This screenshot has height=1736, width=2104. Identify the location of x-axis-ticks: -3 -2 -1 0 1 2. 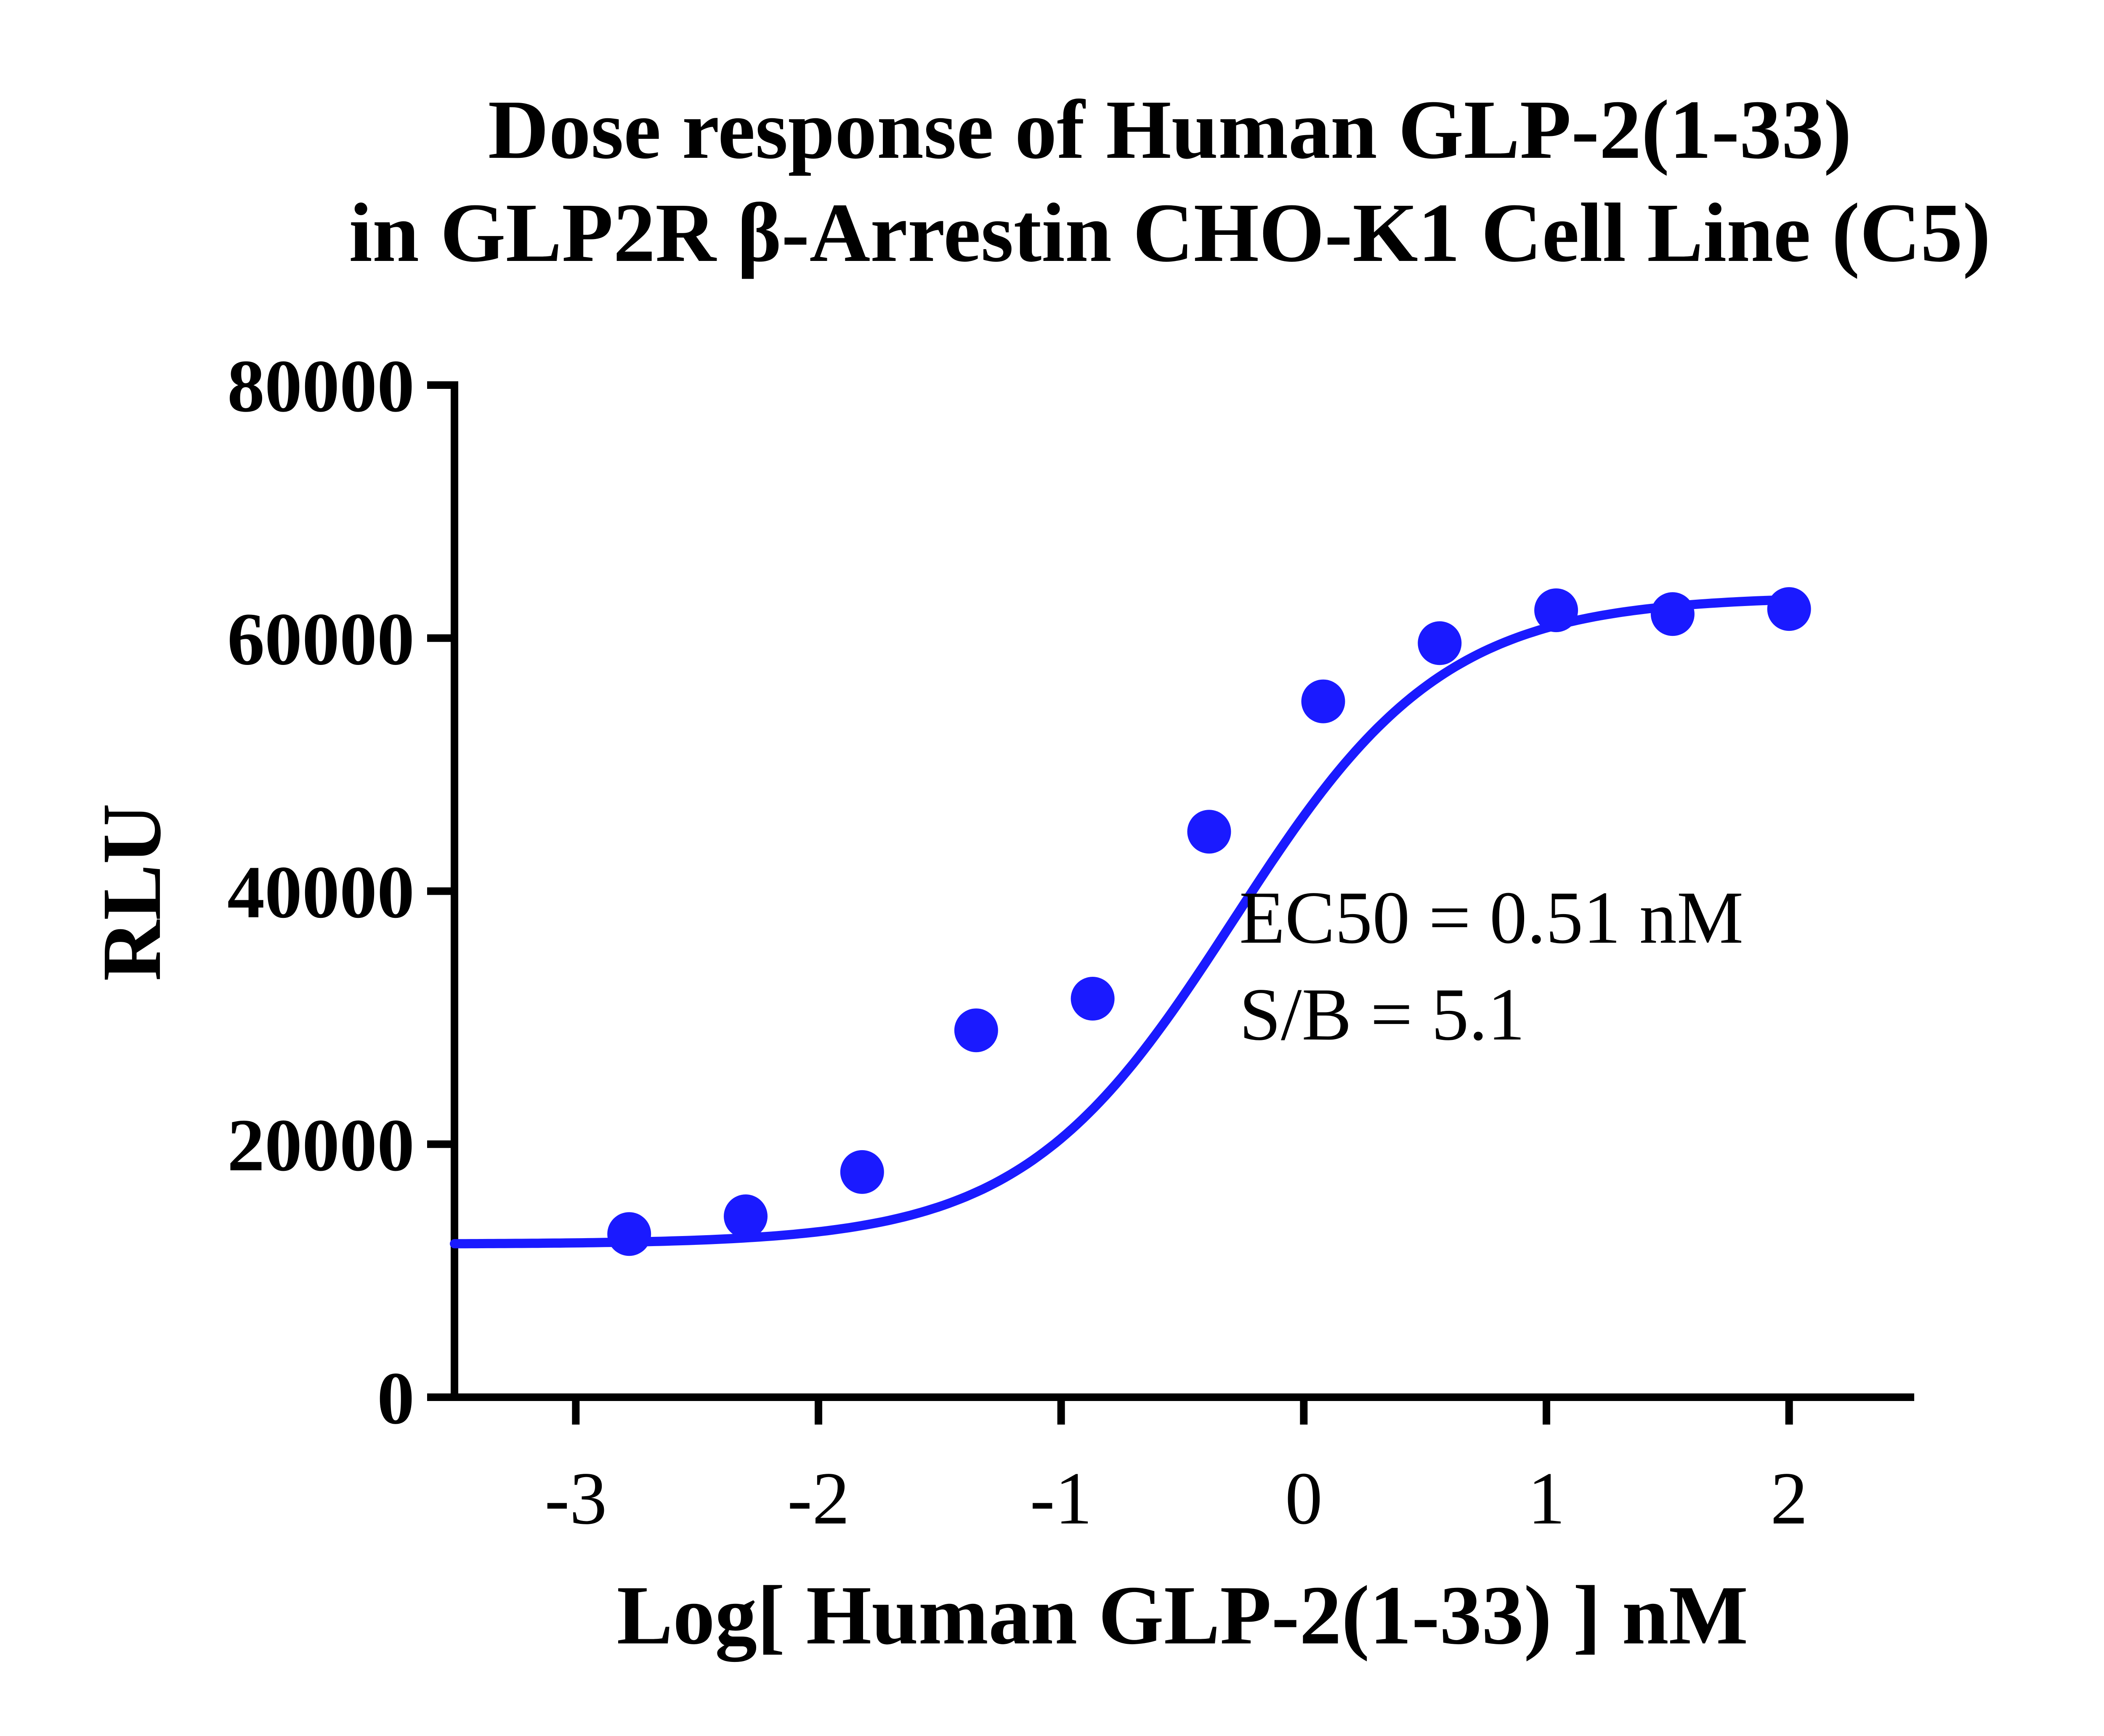
(1176, 1468).